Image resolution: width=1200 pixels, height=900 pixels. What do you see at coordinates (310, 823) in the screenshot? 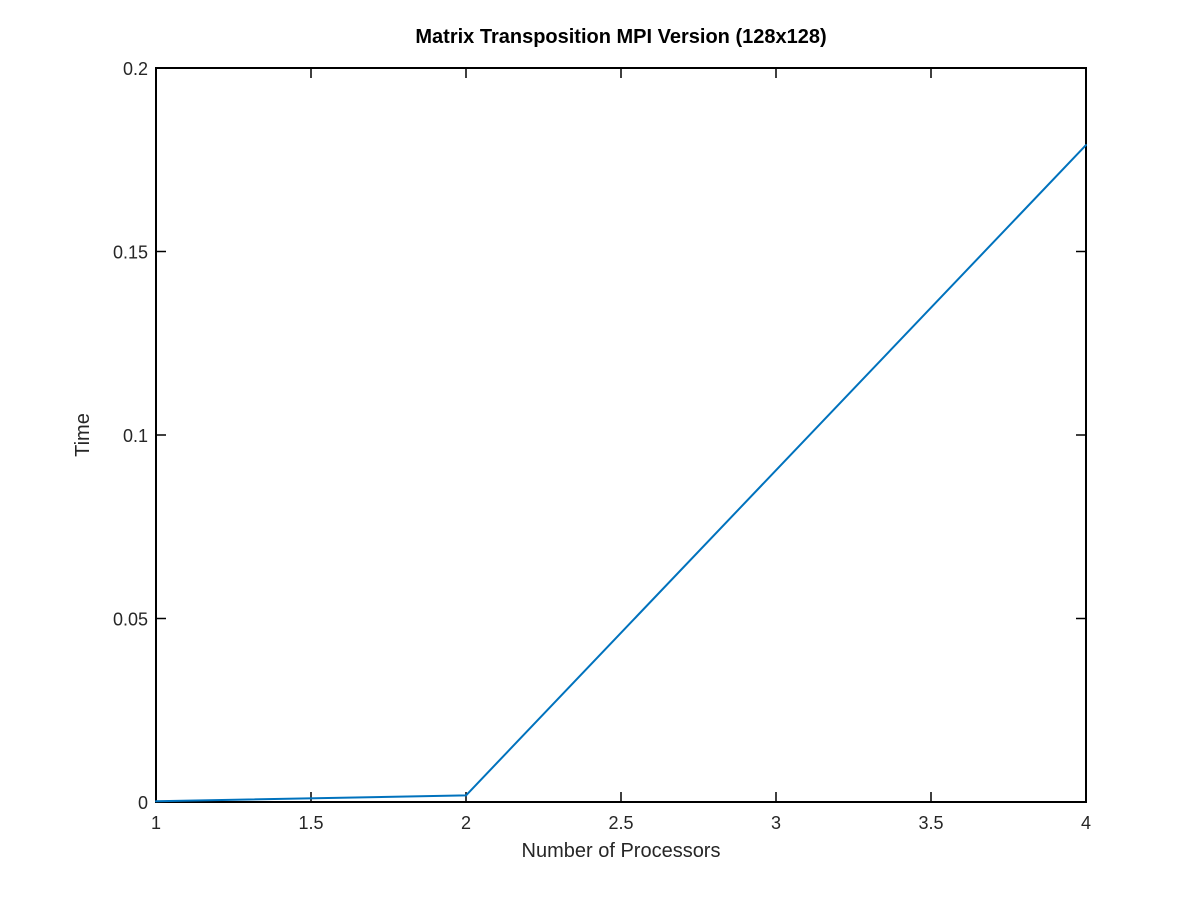
I see `x-tick-label: 1.5` at bounding box center [310, 823].